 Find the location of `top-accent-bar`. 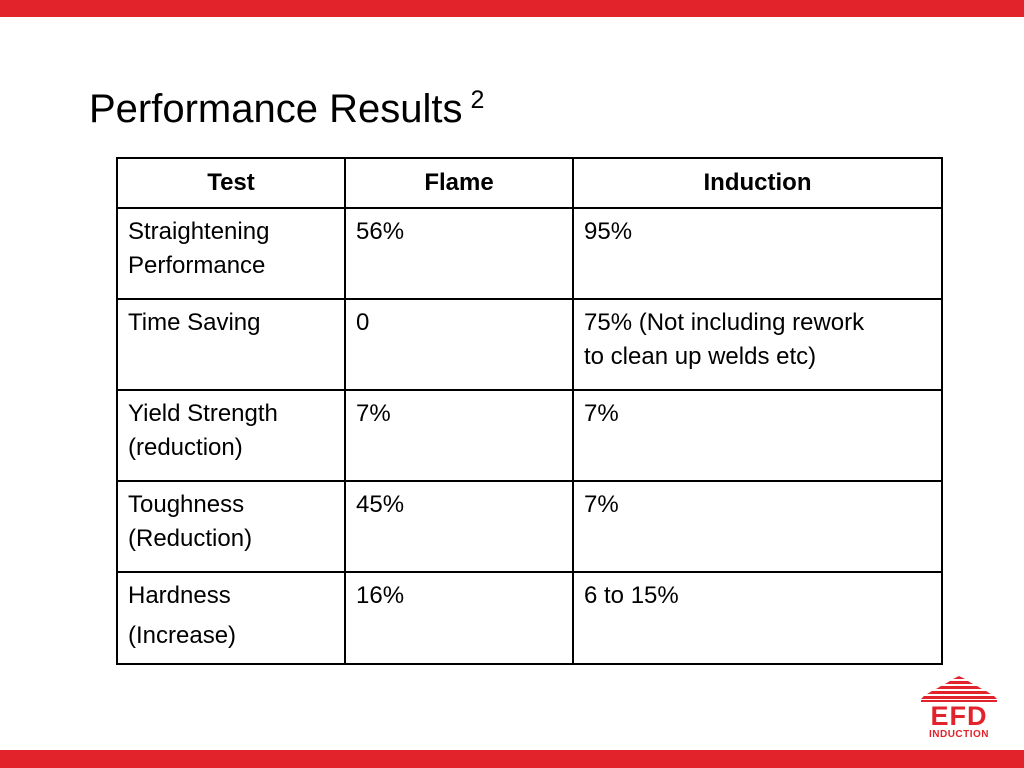

top-accent-bar is located at coordinates (512, 8).